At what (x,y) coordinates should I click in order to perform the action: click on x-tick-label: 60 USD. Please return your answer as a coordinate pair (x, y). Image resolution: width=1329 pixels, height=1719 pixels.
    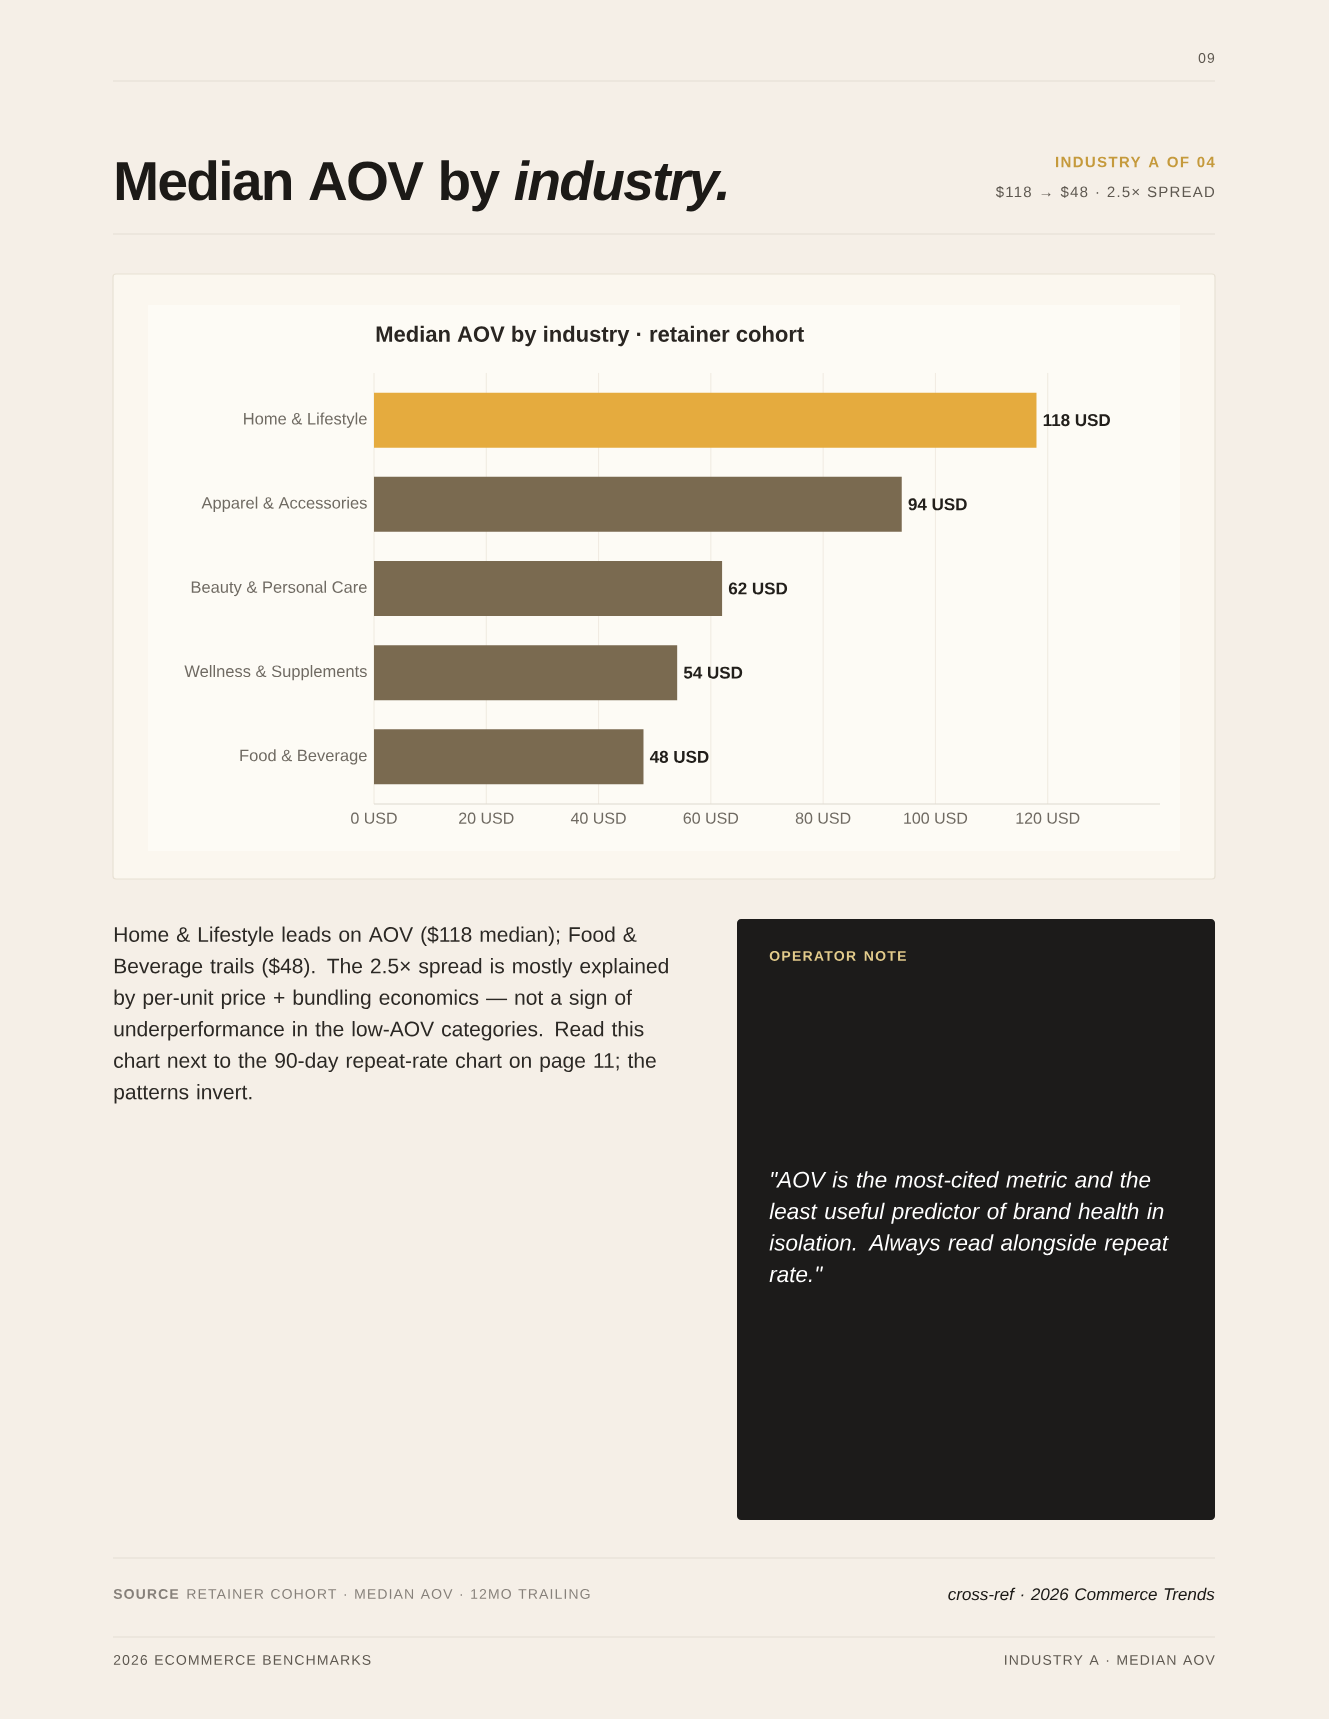
    Looking at the image, I should click on (711, 818).